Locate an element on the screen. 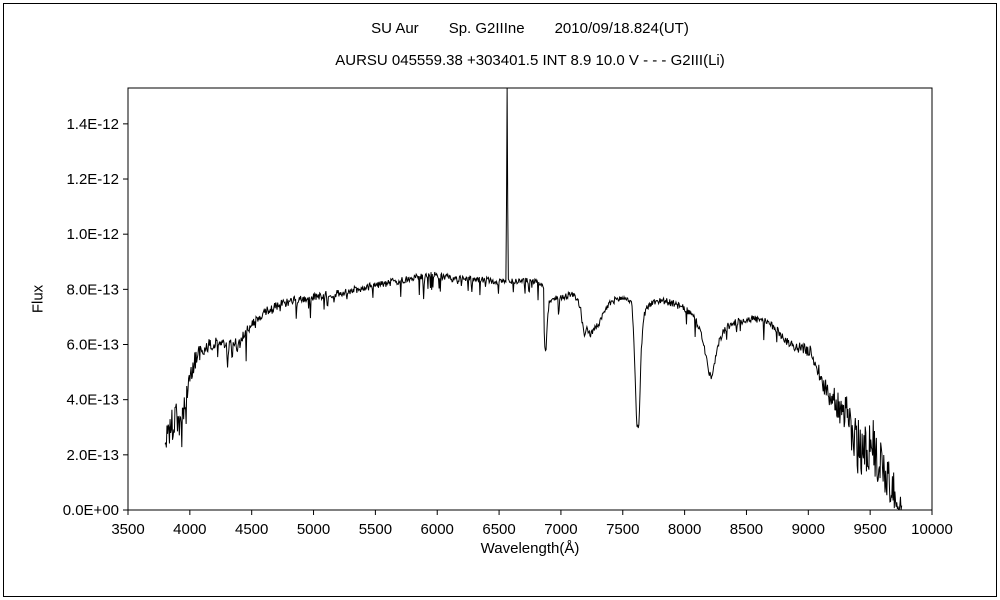 Image resolution: width=1000 pixels, height=600 pixels. y-tick-label: 1.4E-12 is located at coordinates (92, 124).